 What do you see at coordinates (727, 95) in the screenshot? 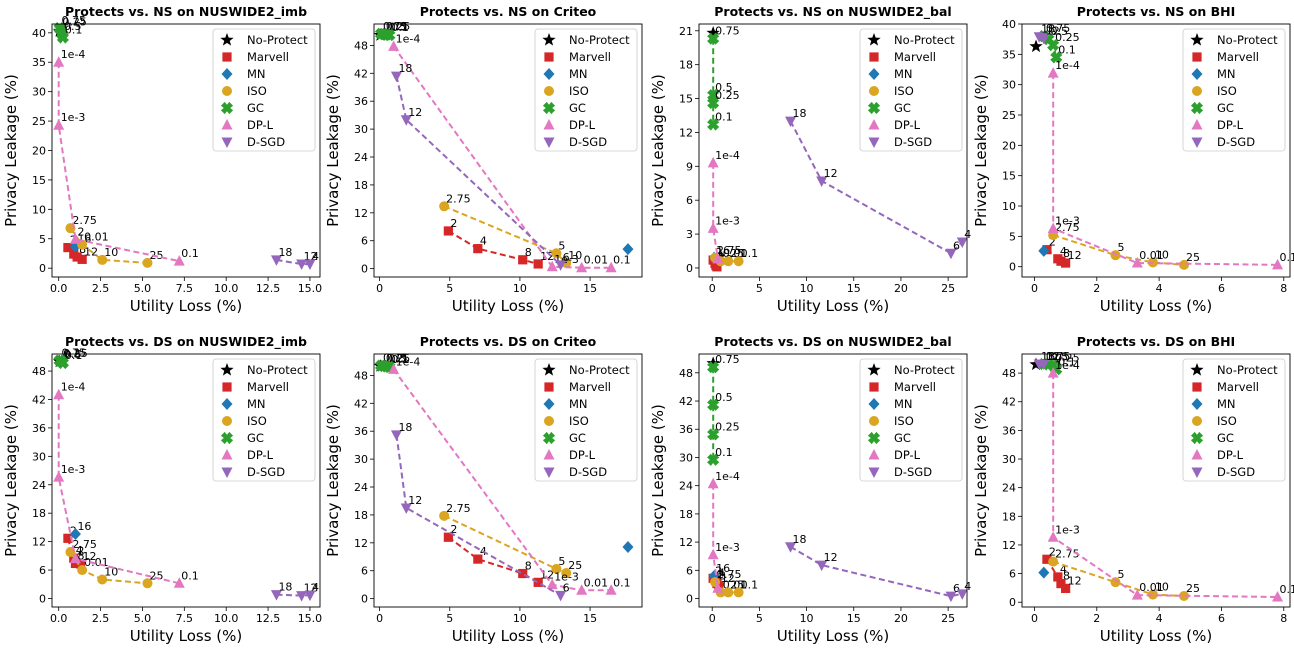
I see `point-label: 0.25` at bounding box center [727, 95].